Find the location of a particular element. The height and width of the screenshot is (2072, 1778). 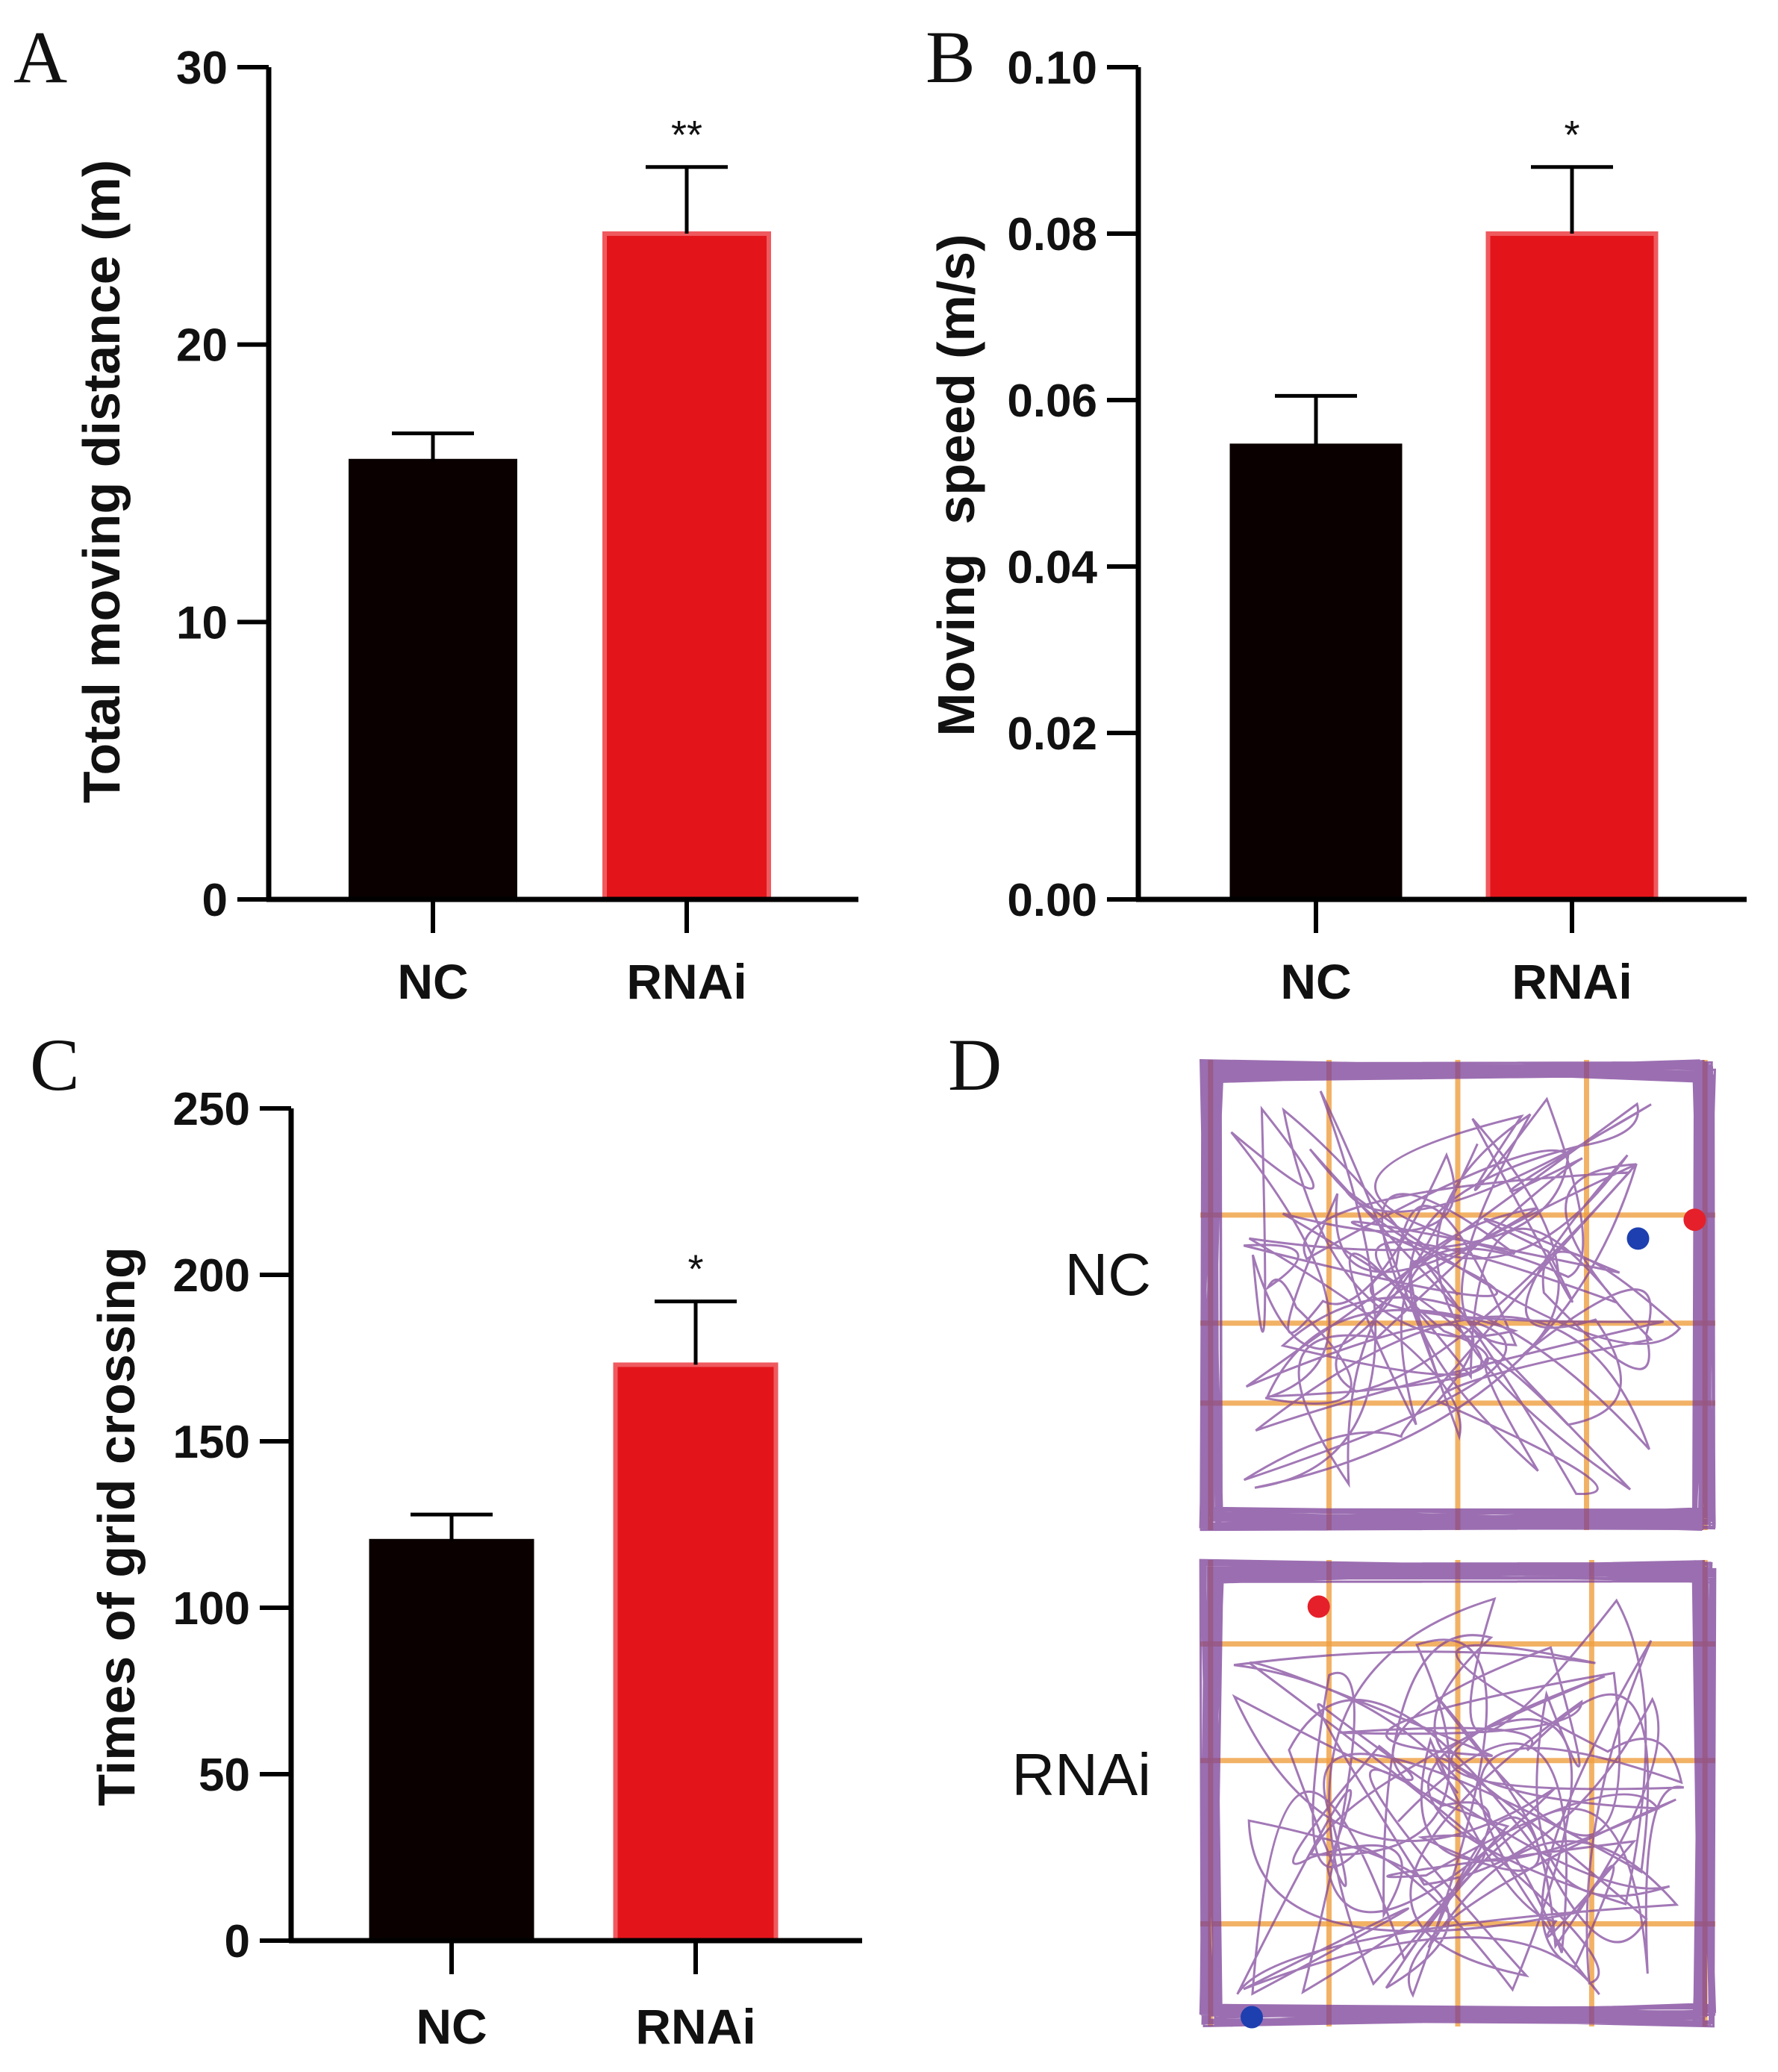

y-tick-label-c: 250 is located at coordinates (212, 1109).